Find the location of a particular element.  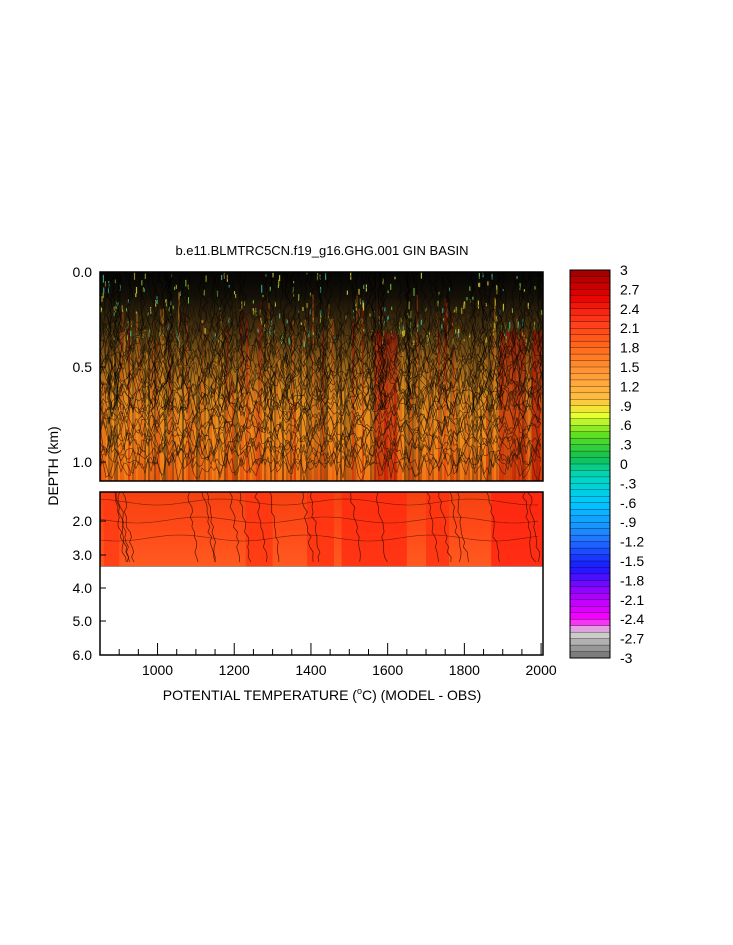

lower-panel-frame is located at coordinates (321, 573).